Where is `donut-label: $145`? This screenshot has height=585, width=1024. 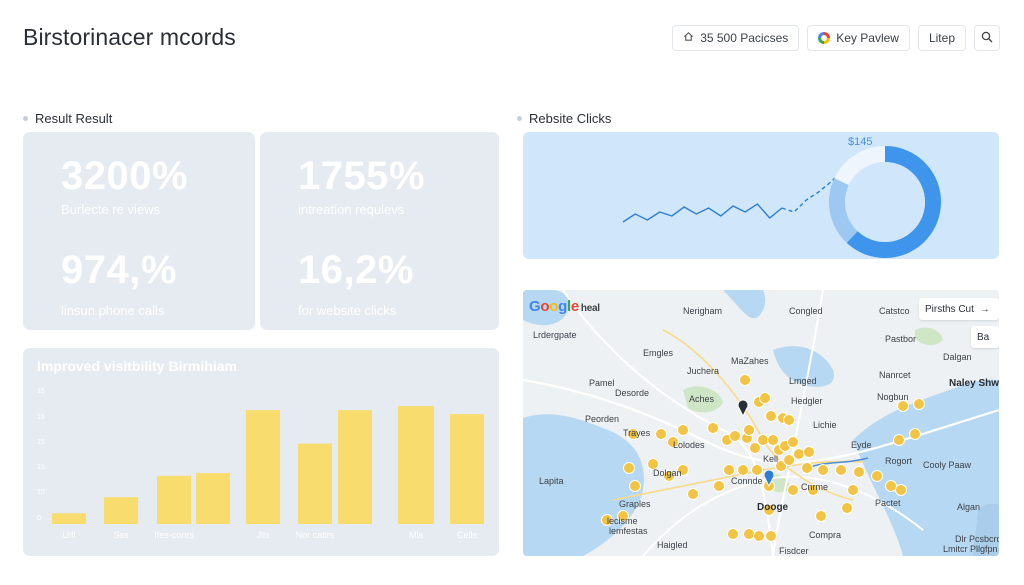
donut-label: $145 is located at coordinates (860, 142).